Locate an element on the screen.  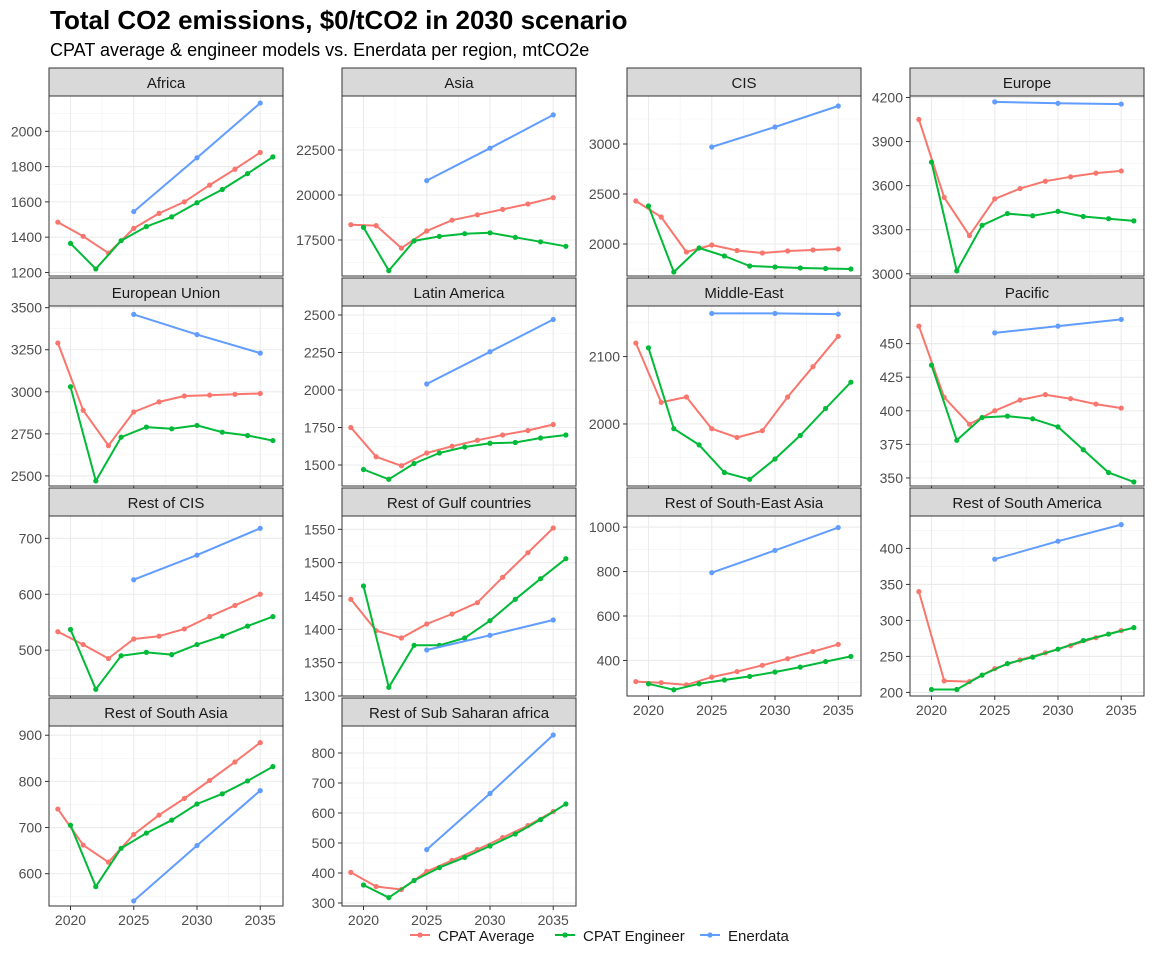
facet-panel: CIS2020202520302035200025003000 is located at coordinates (725, 182).